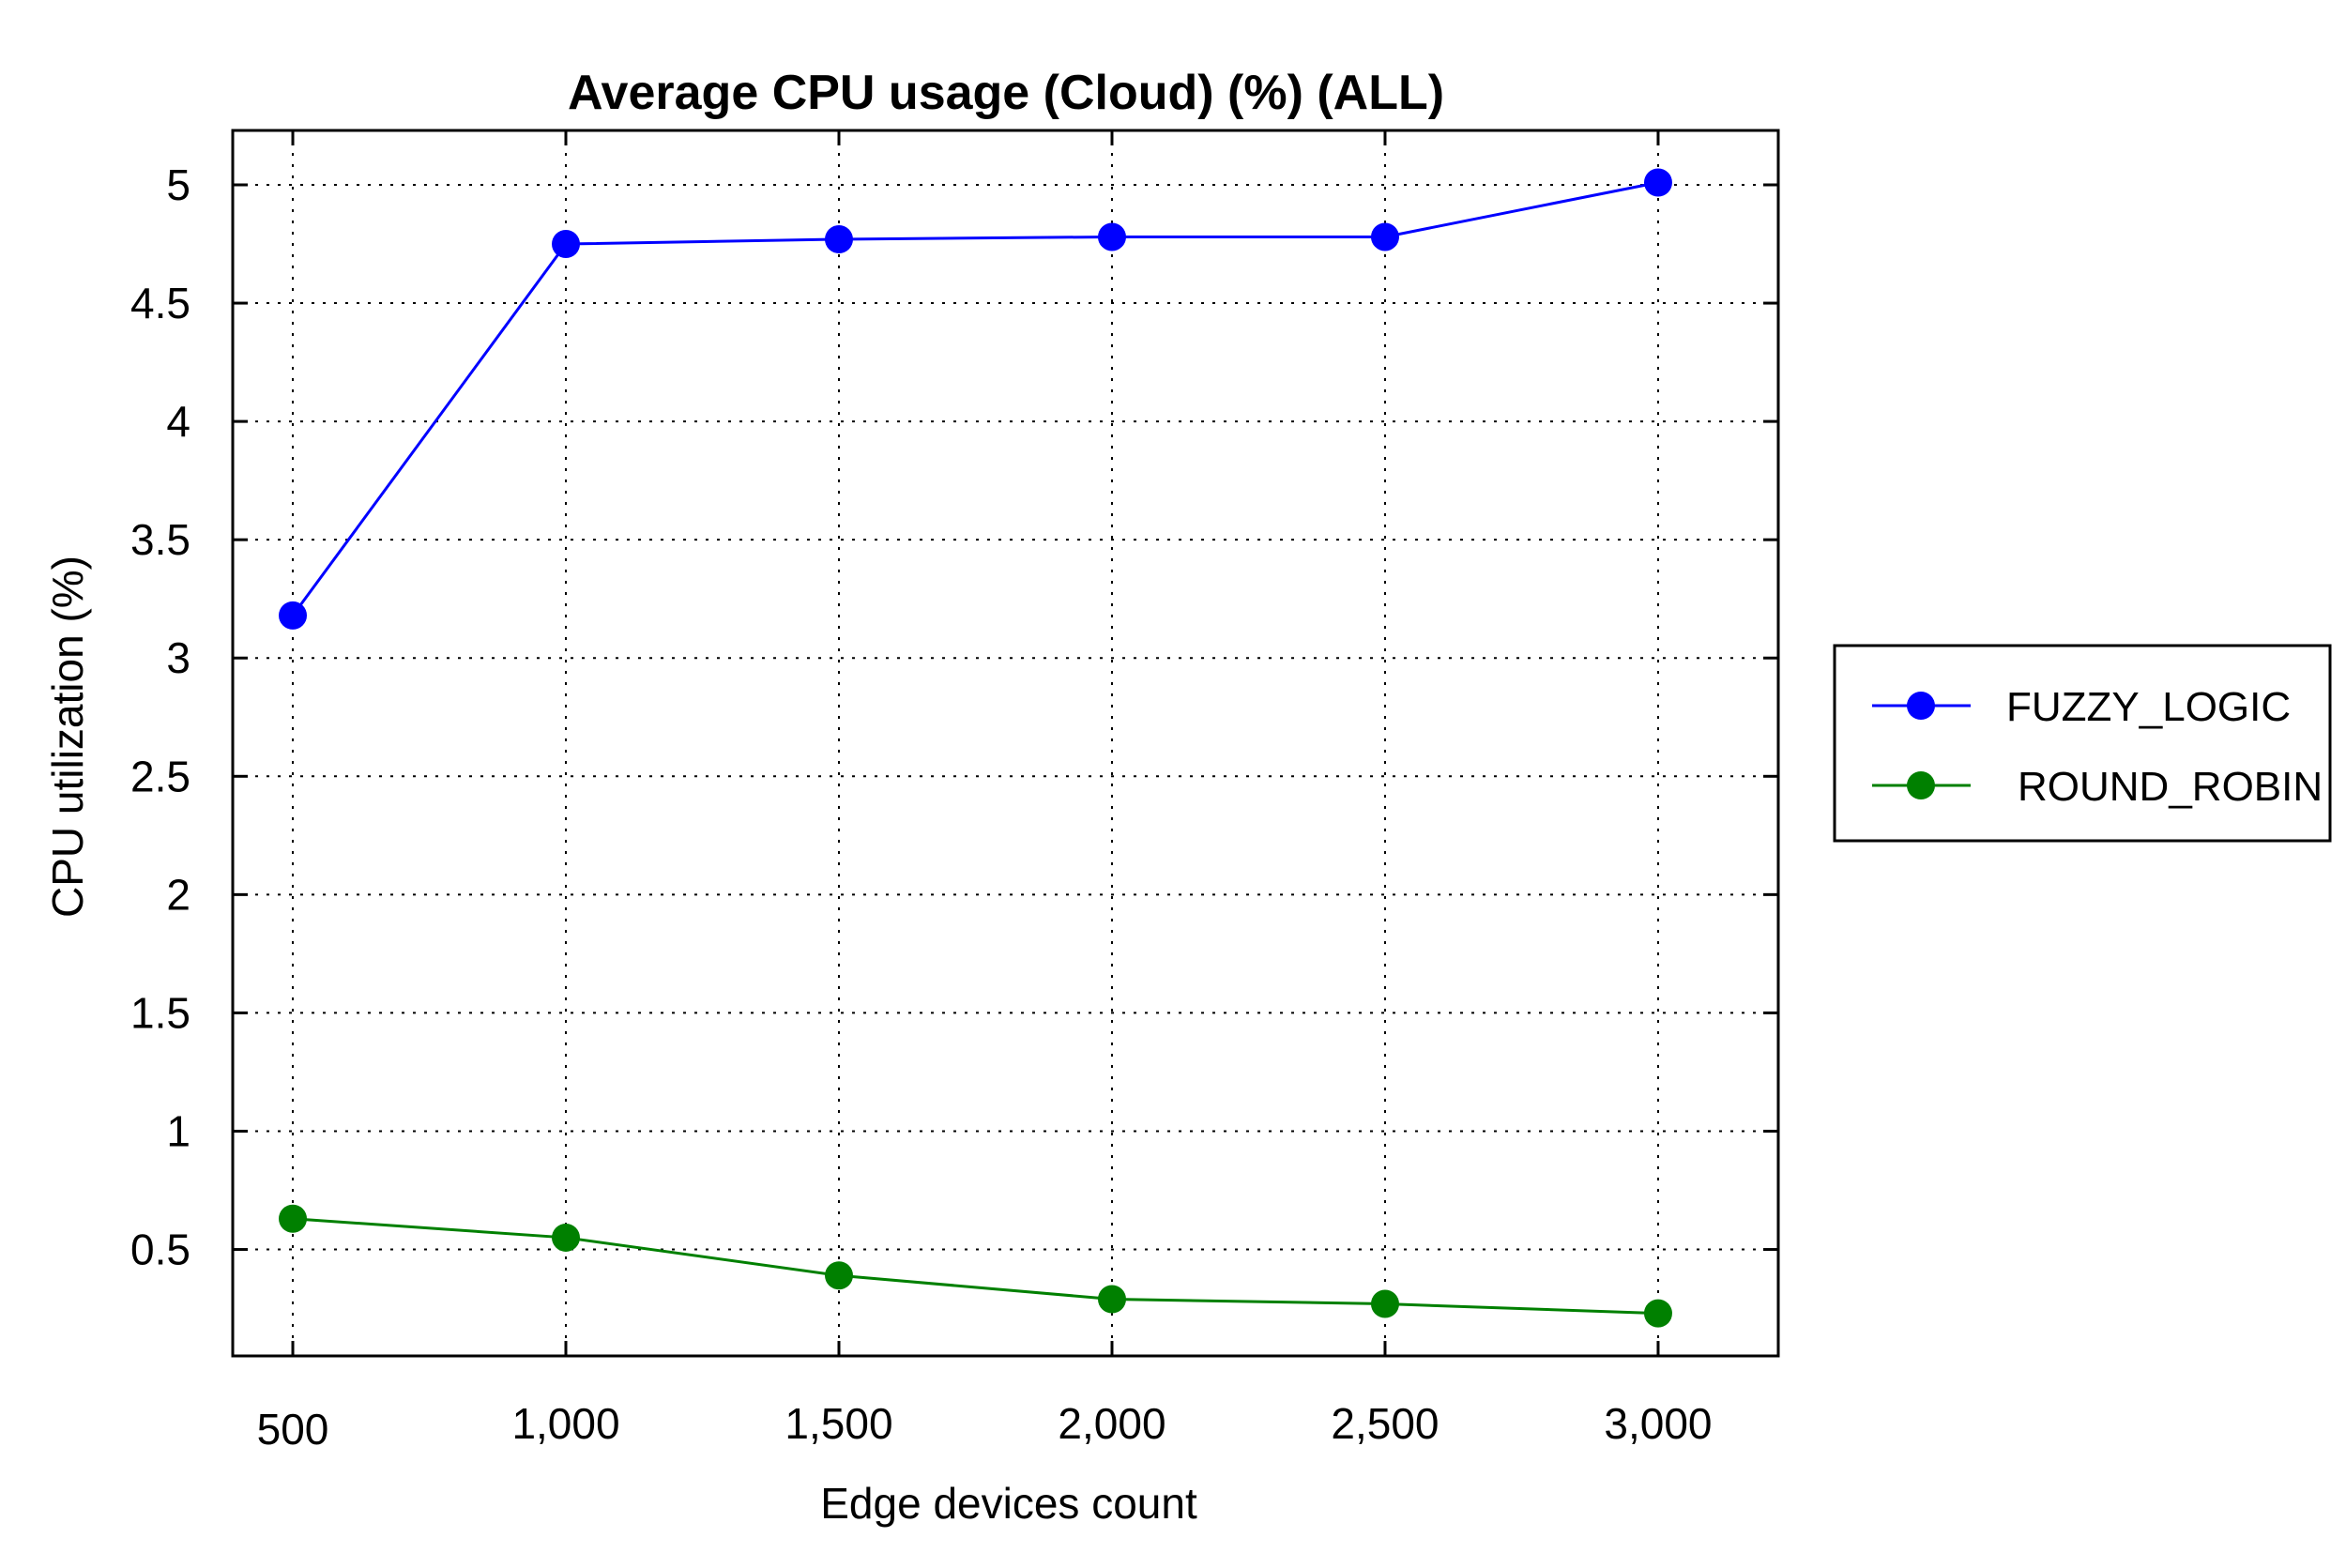  Describe the element at coordinates (838, 1423) in the screenshot. I see `x-tick-label: 1,500` at that location.